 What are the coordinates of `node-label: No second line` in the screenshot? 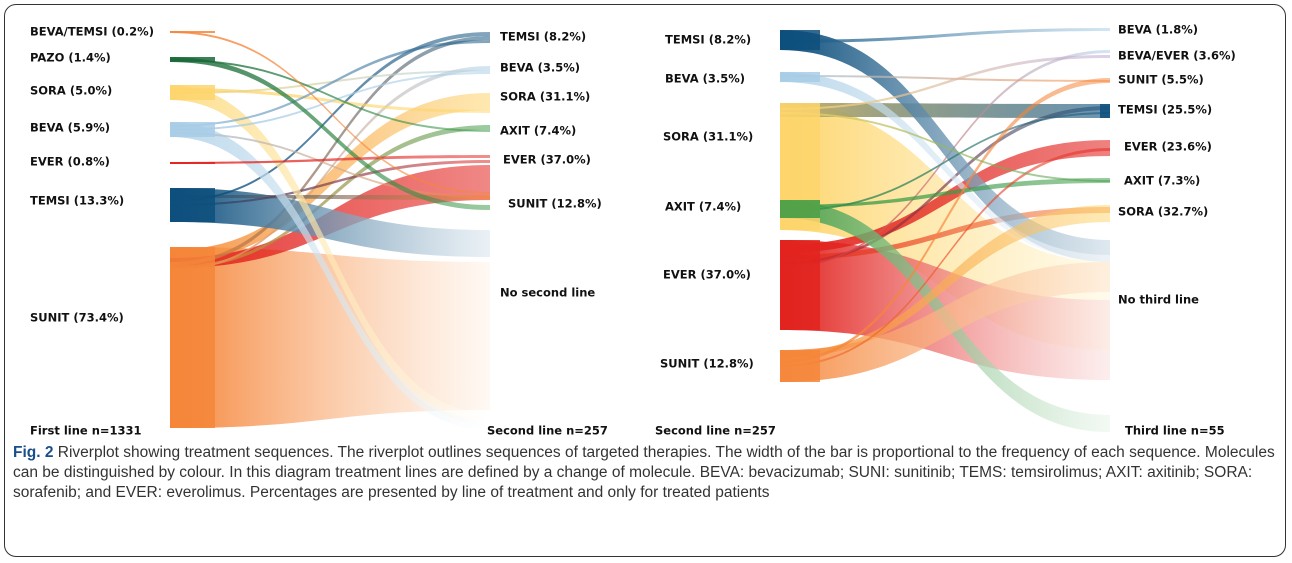 It's located at (547, 293).